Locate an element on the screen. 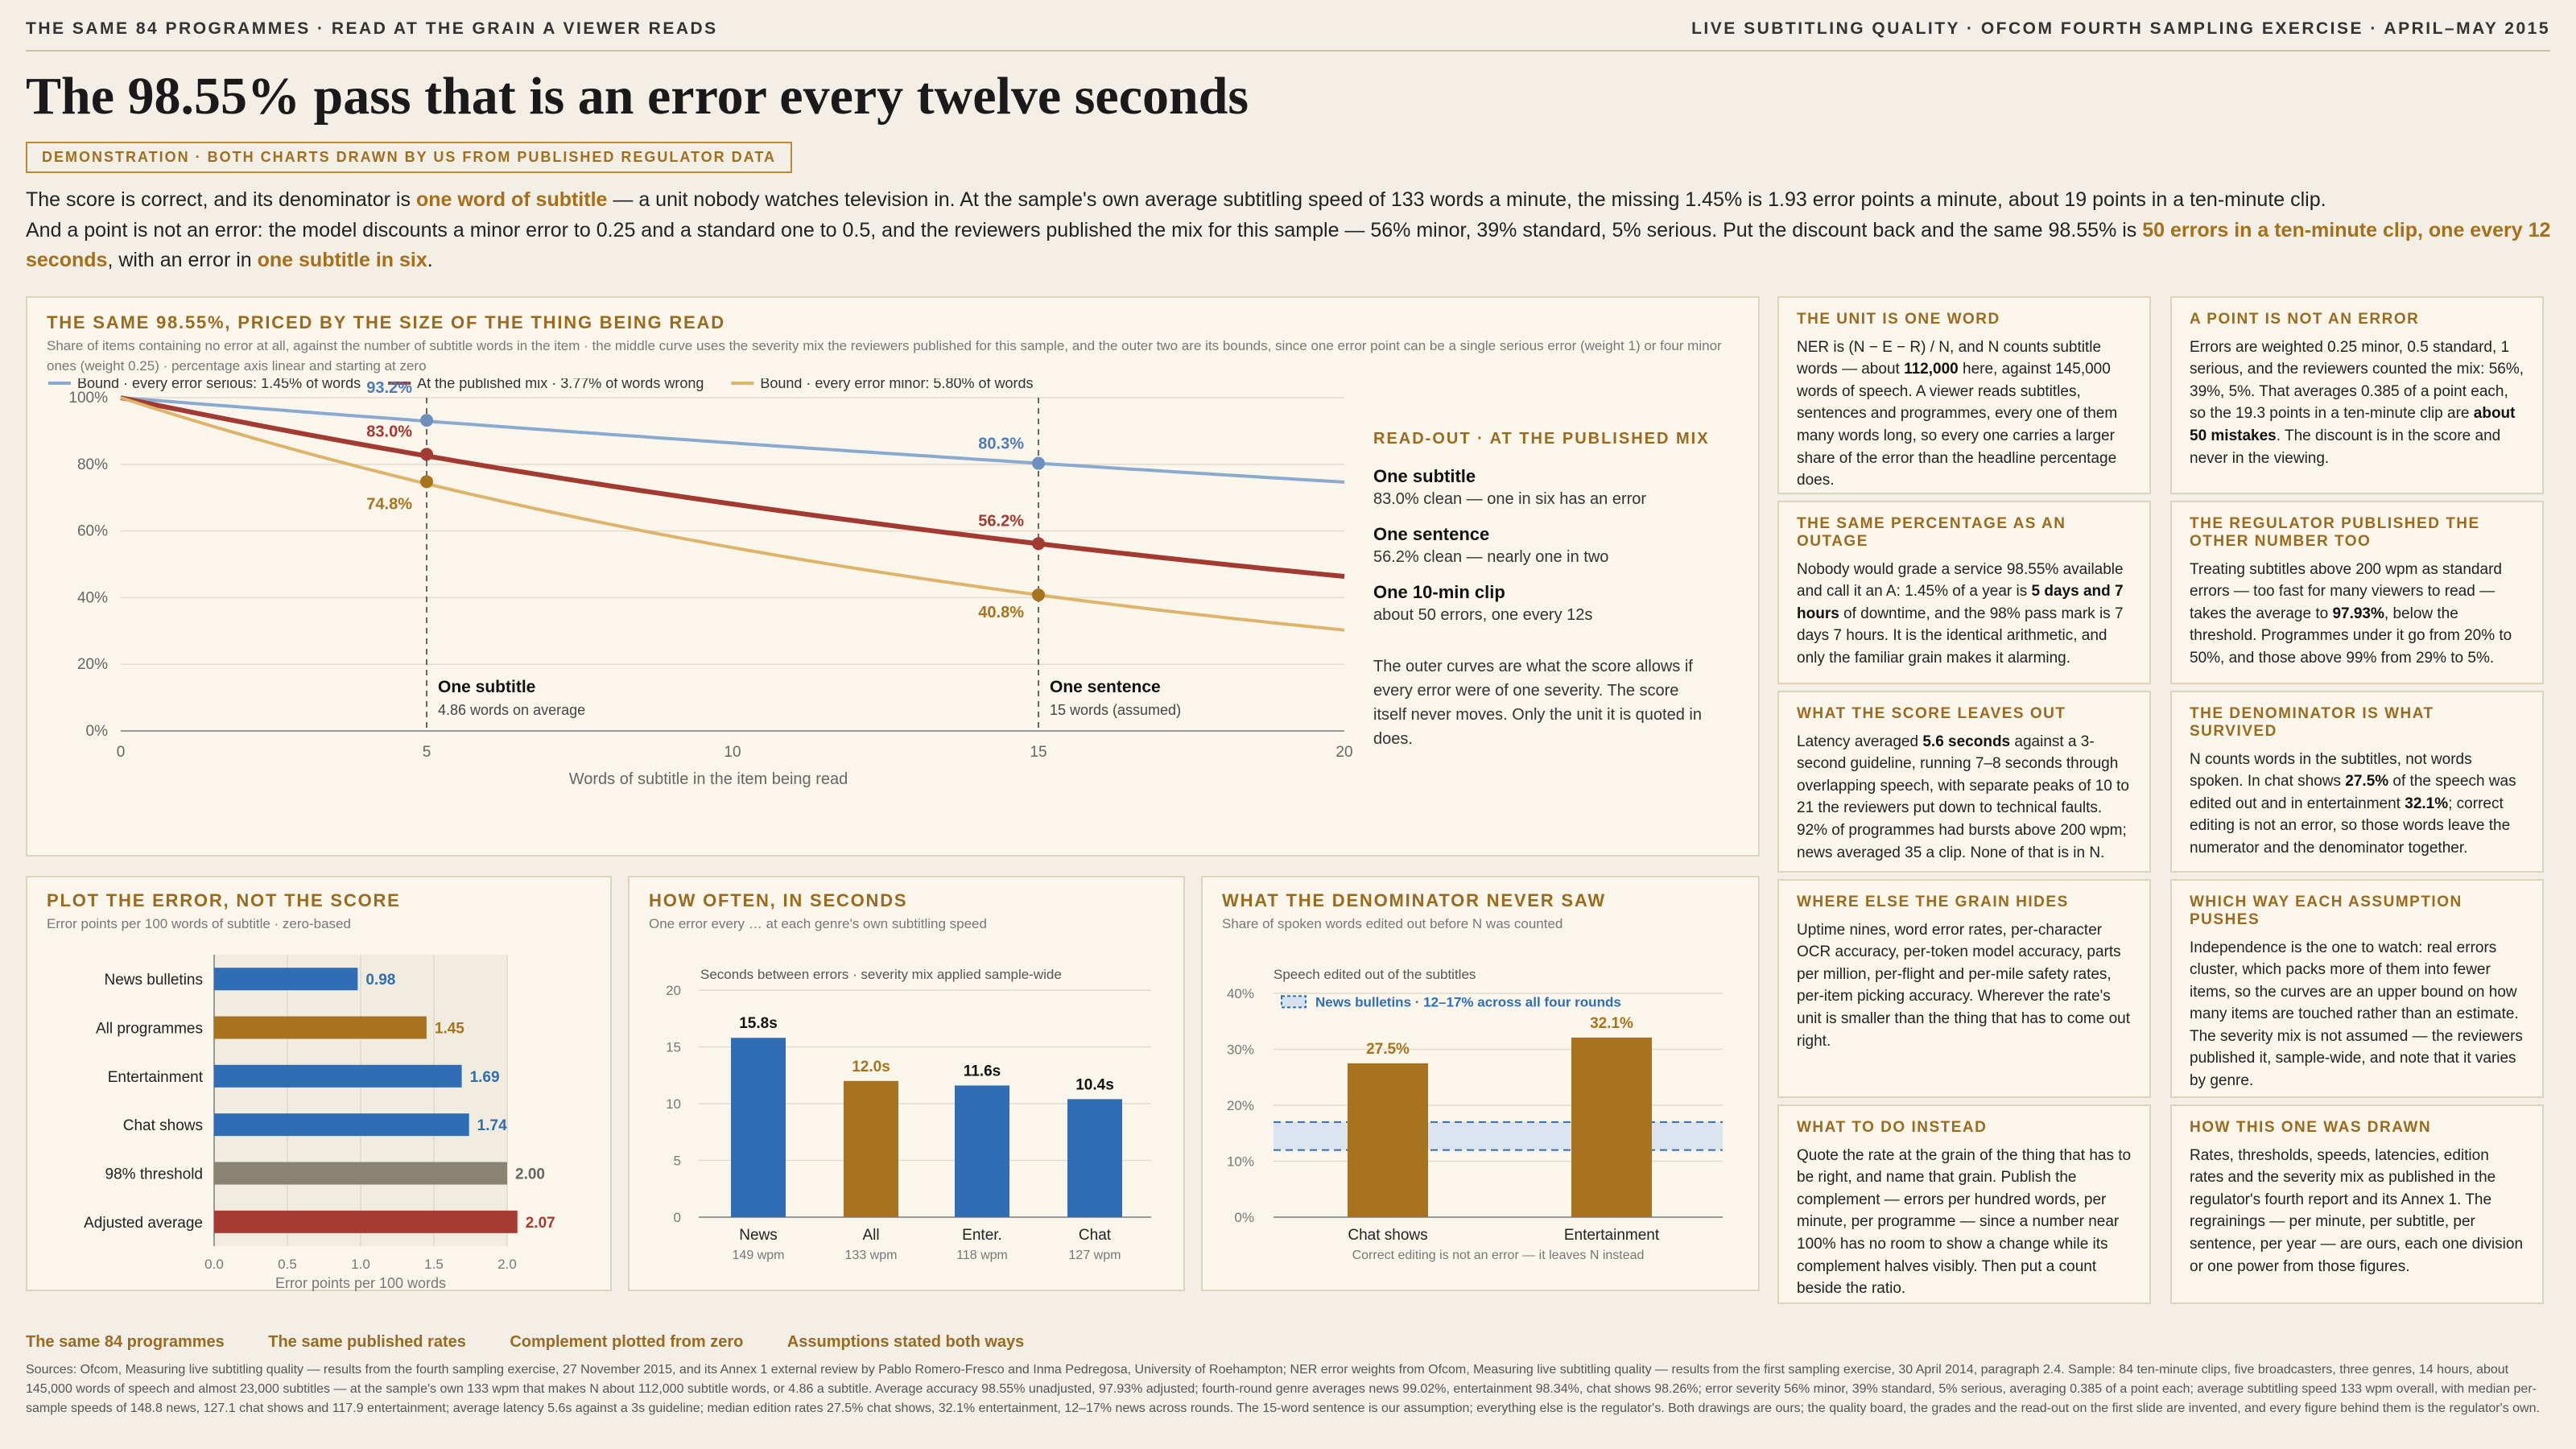 The image size is (2576, 1449). bar-value-label: 11.6s is located at coordinates (982, 1071).